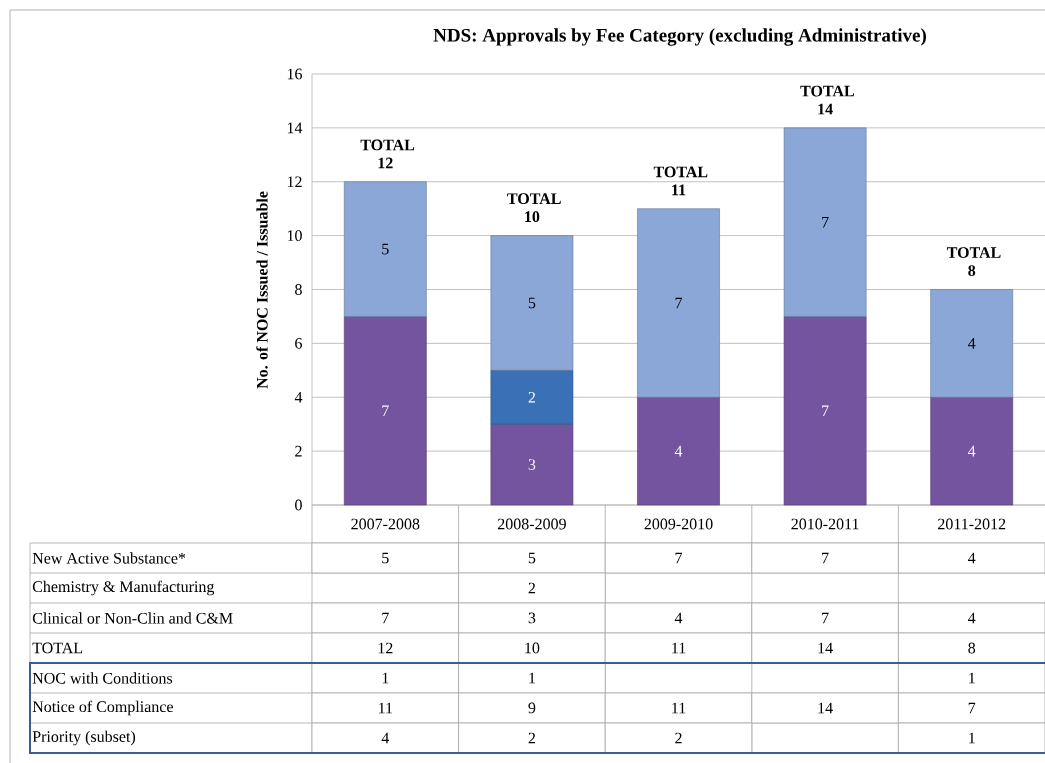  What do you see at coordinates (679, 37) in the screenshot?
I see `chart-title: NDS: Approvals by Fee Category (excluding Administrative)` at bounding box center [679, 37].